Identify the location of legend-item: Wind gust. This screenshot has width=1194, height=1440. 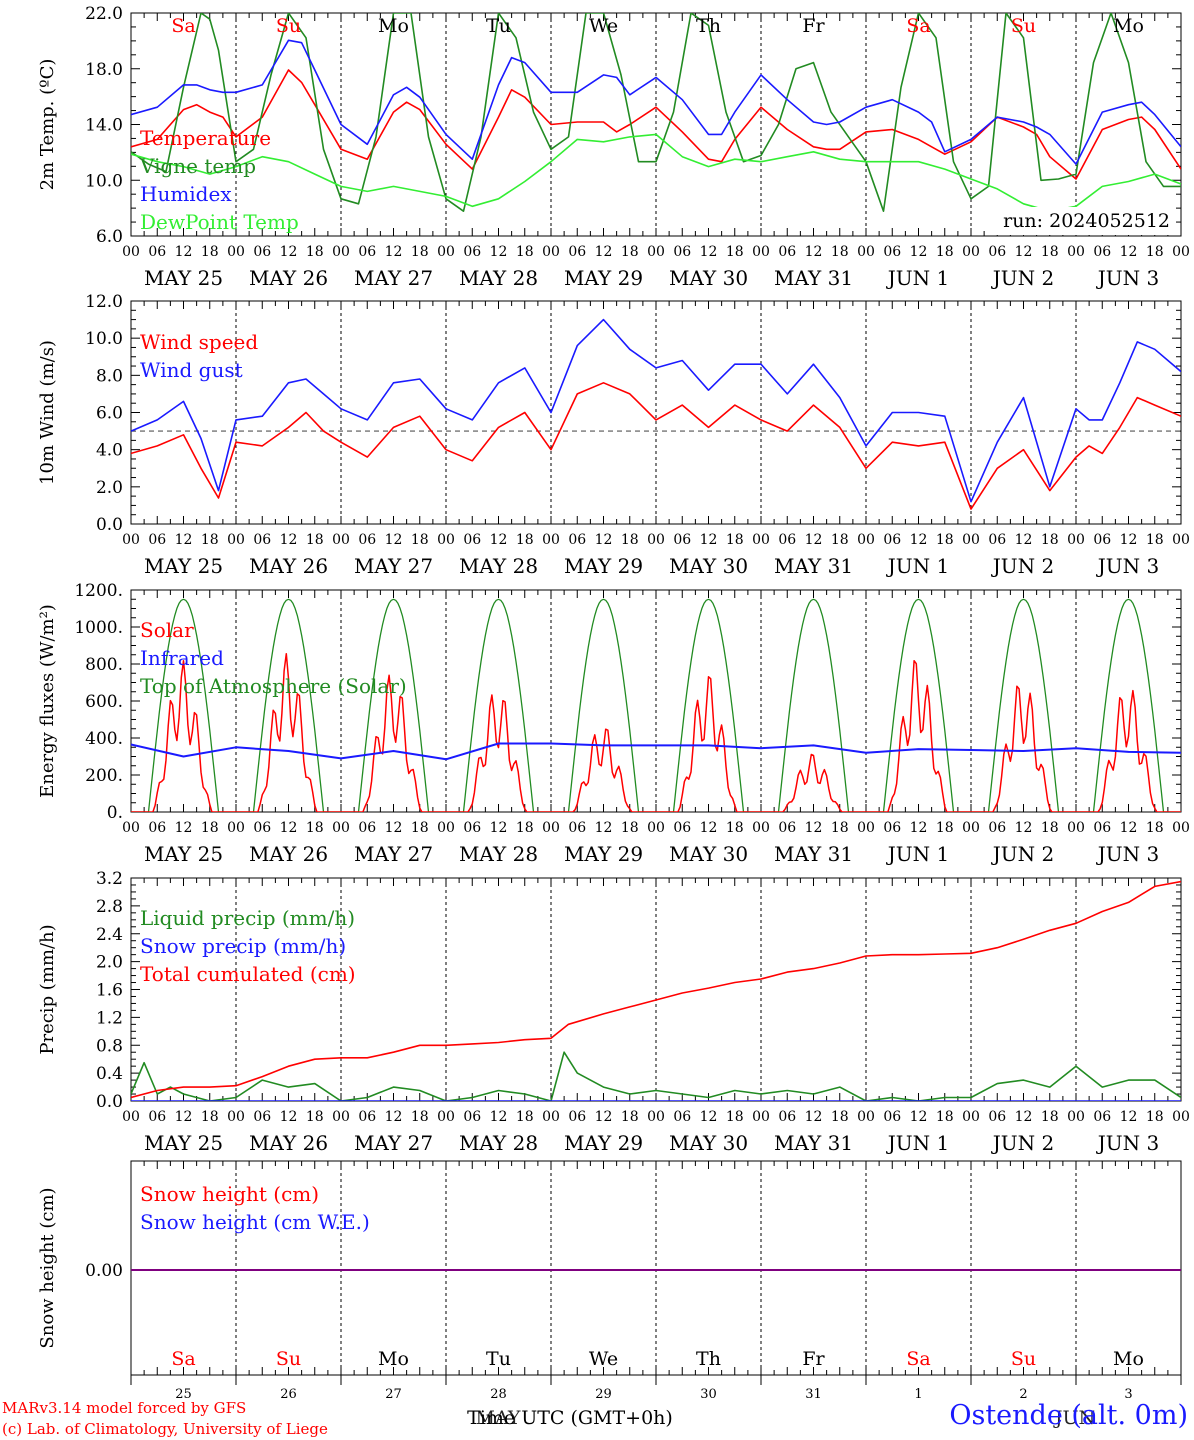
(191, 370).